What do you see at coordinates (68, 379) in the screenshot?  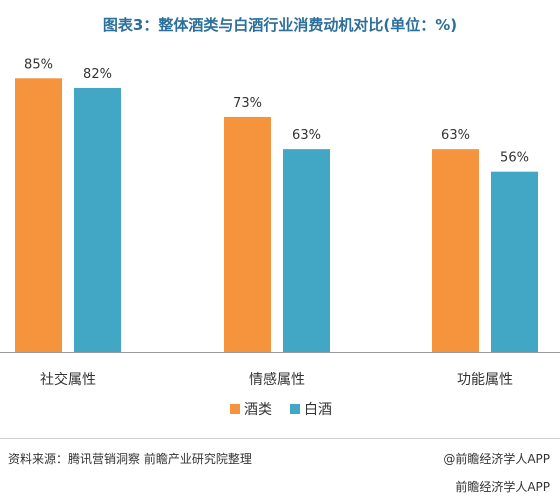 I see `category-label: 社交属性` at bounding box center [68, 379].